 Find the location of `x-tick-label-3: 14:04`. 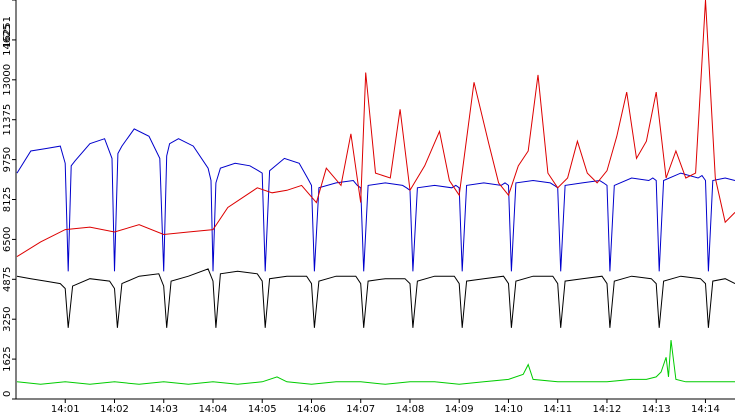

x-tick-label-3: 14:04 is located at coordinates (213, 409).